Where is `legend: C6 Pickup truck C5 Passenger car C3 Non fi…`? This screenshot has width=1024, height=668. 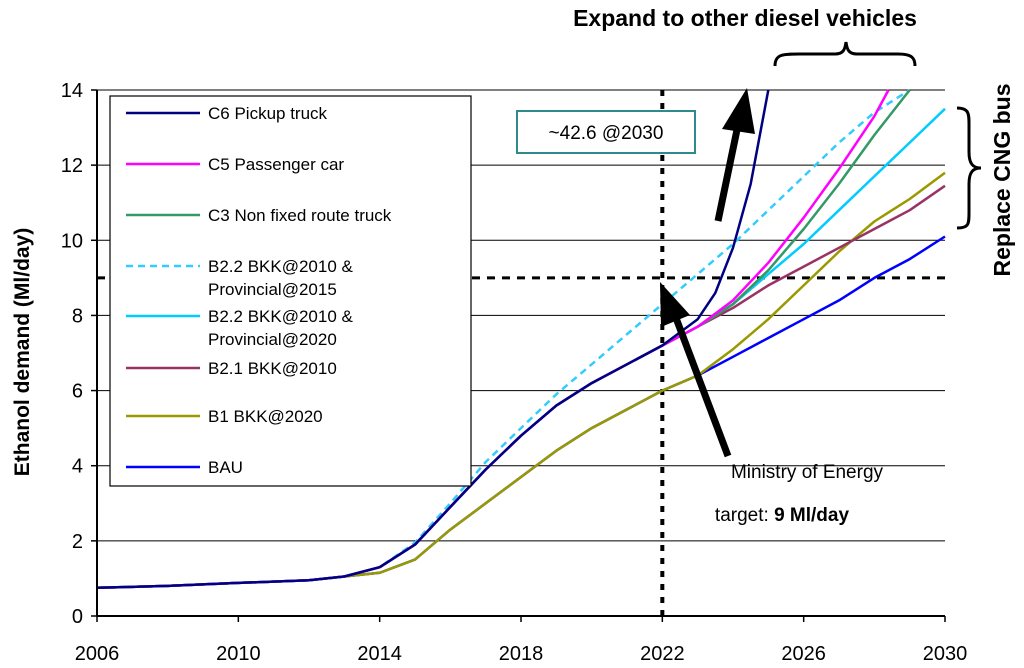 legend: C6 Pickup truck C5 Passenger car C3 Non fi… is located at coordinates (259, 290).